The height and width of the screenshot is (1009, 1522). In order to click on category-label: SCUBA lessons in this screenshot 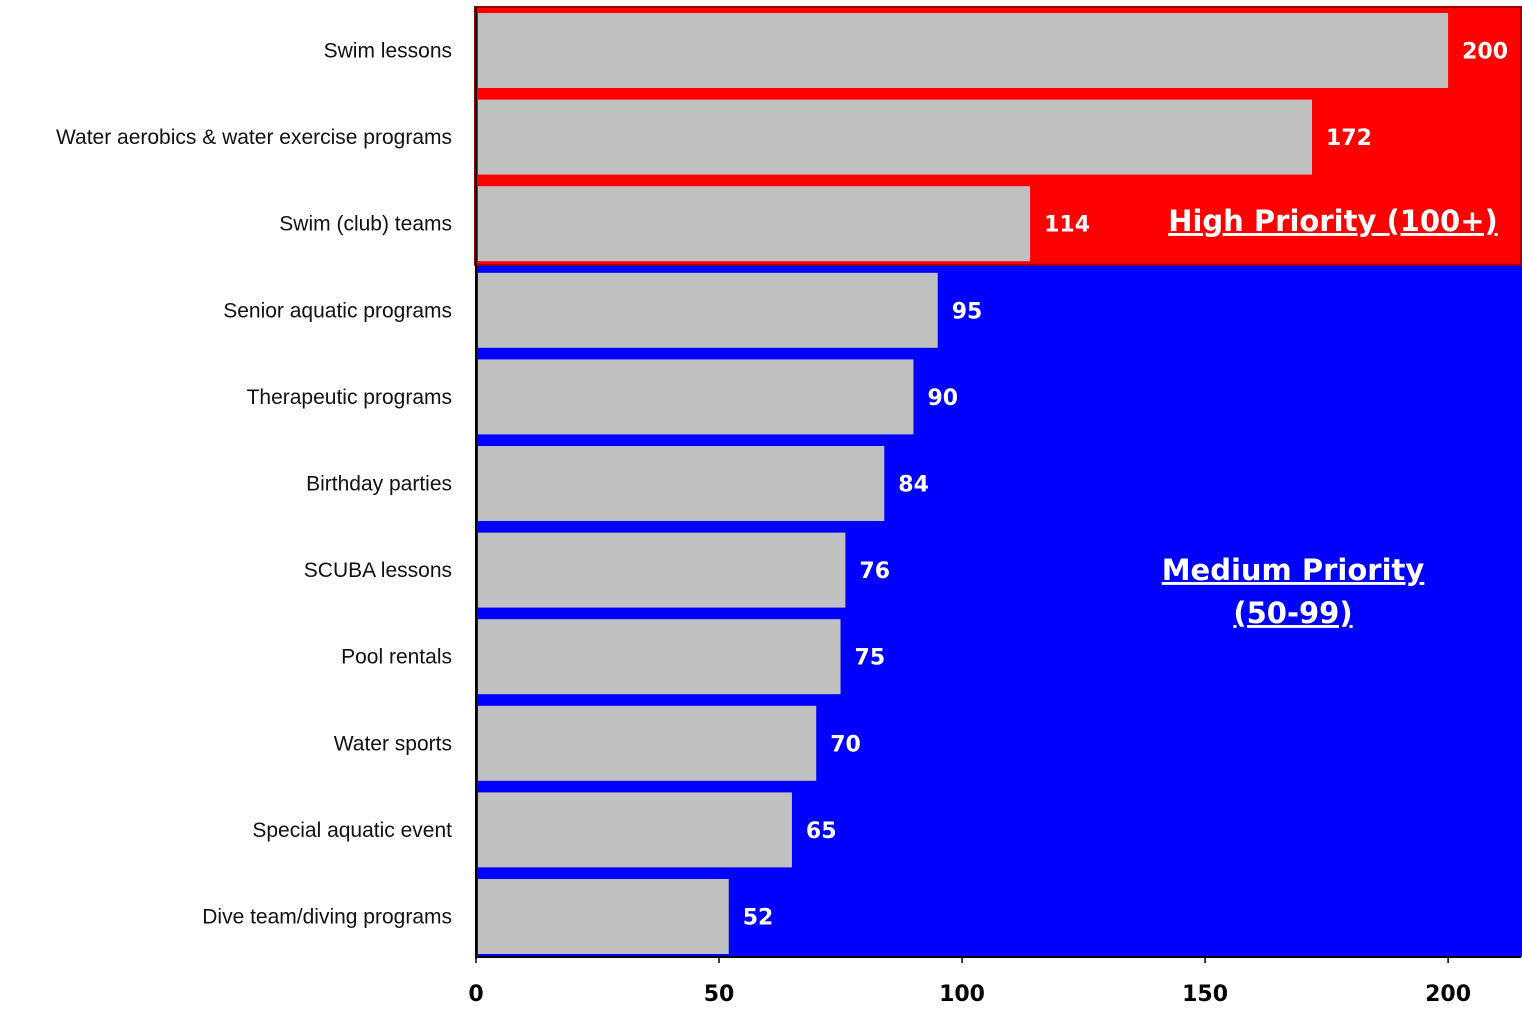, I will do `click(378, 570)`.